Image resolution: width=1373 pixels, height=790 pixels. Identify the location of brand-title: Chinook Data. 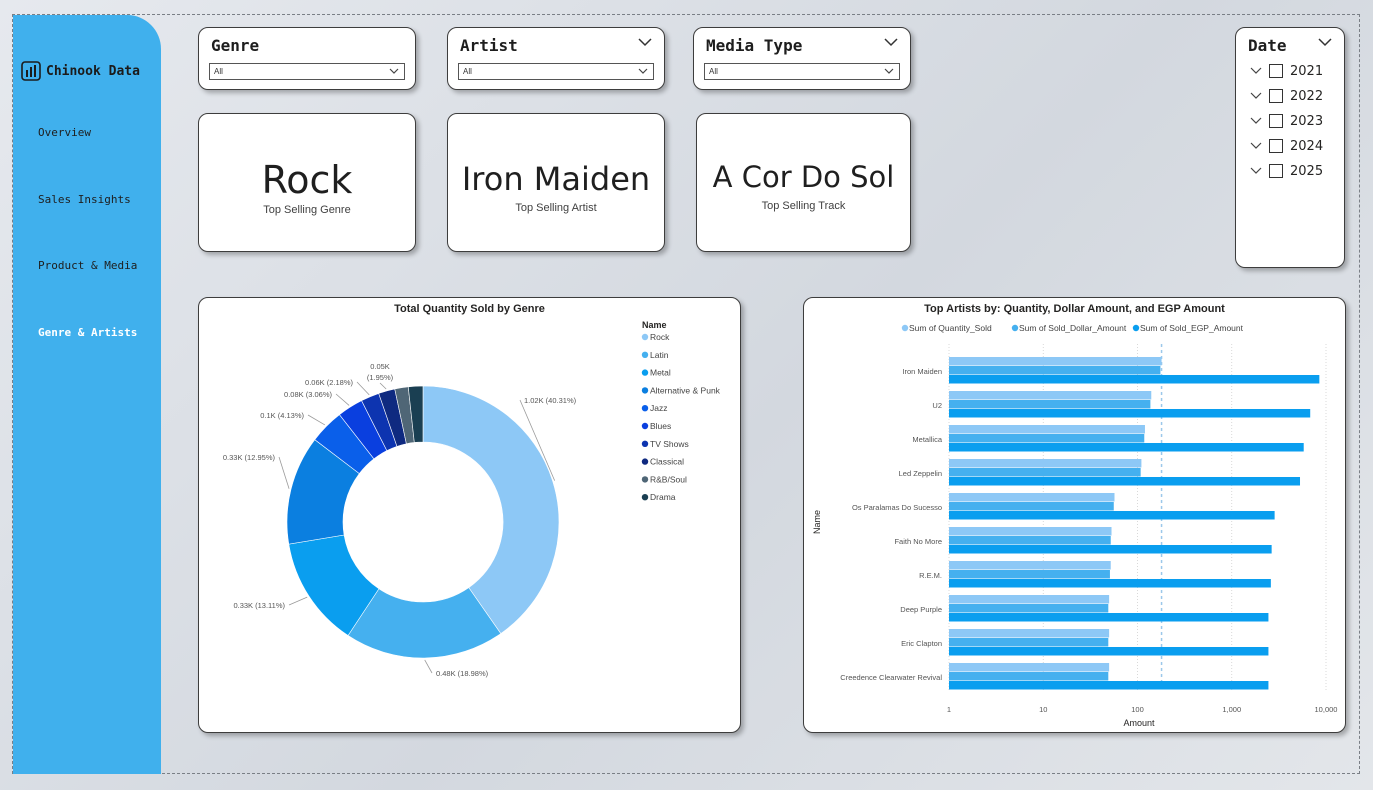
(93, 71).